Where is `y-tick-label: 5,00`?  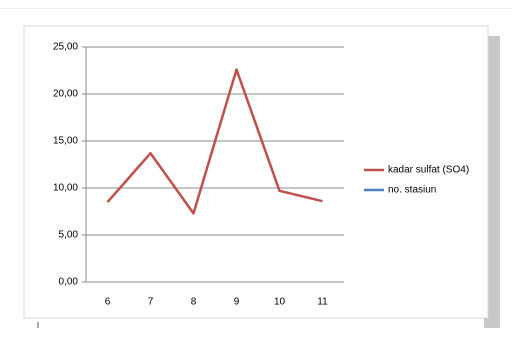
y-tick-label: 5,00 is located at coordinates (69, 235).